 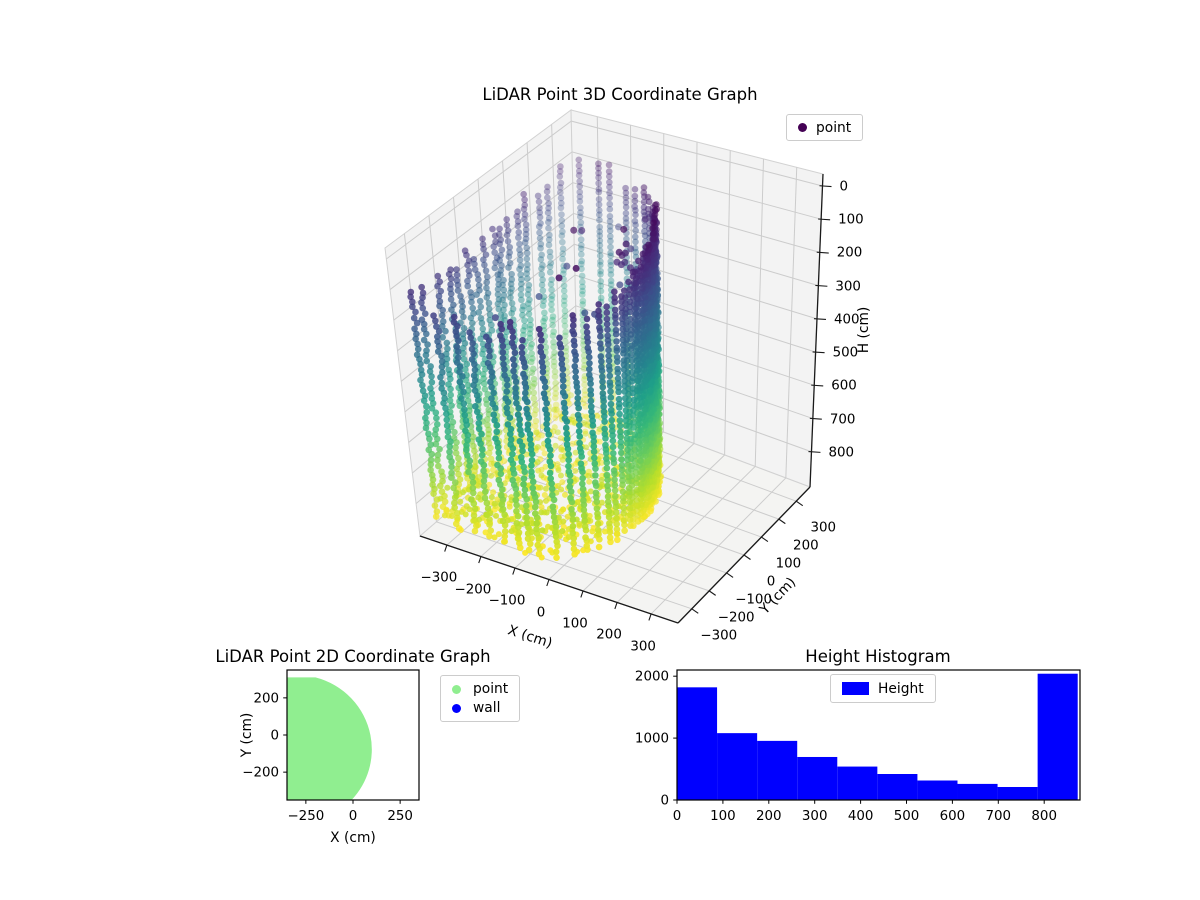 I want to click on plot2d-point-region, so click(x=329, y=738).